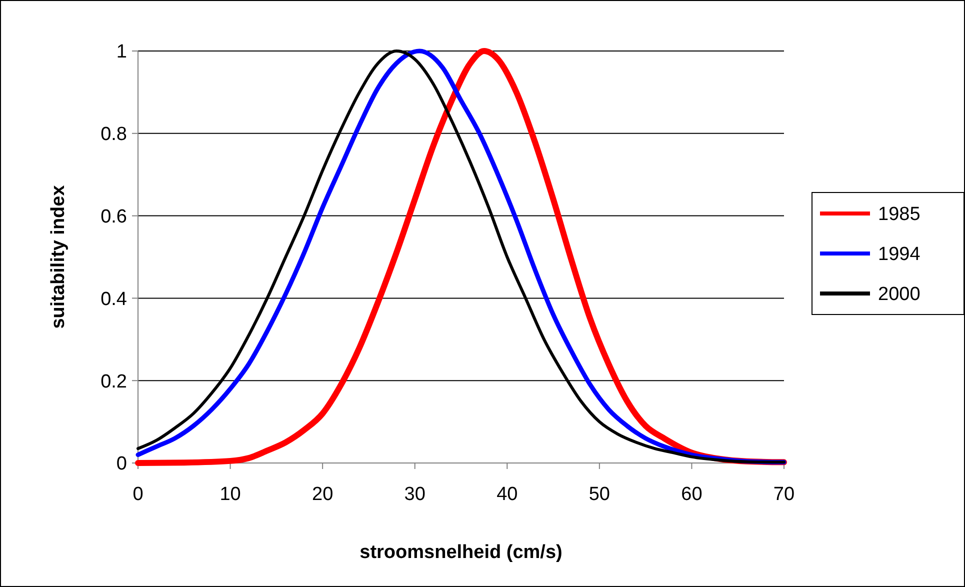 This screenshot has height=587, width=965. Describe the element at coordinates (599, 494) in the screenshot. I see `x-tick-label: 50` at that location.